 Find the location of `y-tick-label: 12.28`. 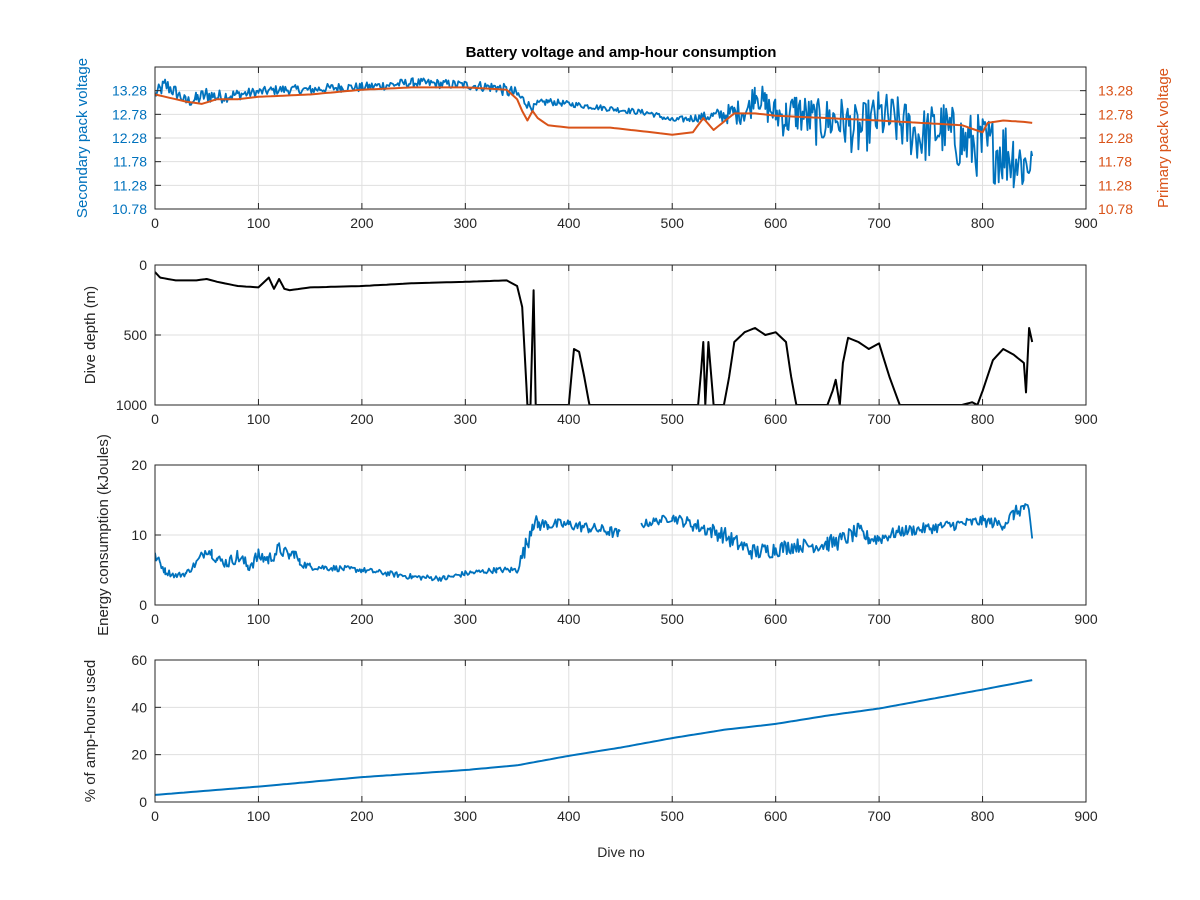

y-tick-label: 12.28 is located at coordinates (129, 138).